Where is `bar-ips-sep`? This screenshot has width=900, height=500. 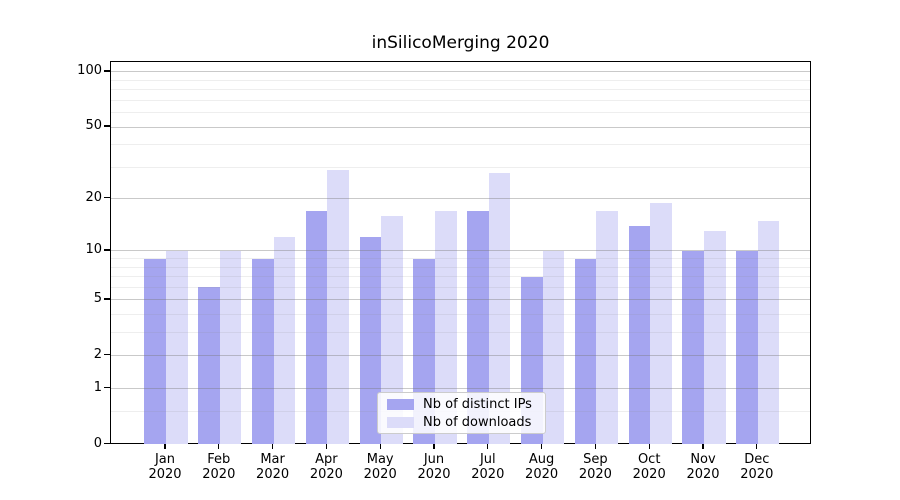 bar-ips-sep is located at coordinates (585, 351).